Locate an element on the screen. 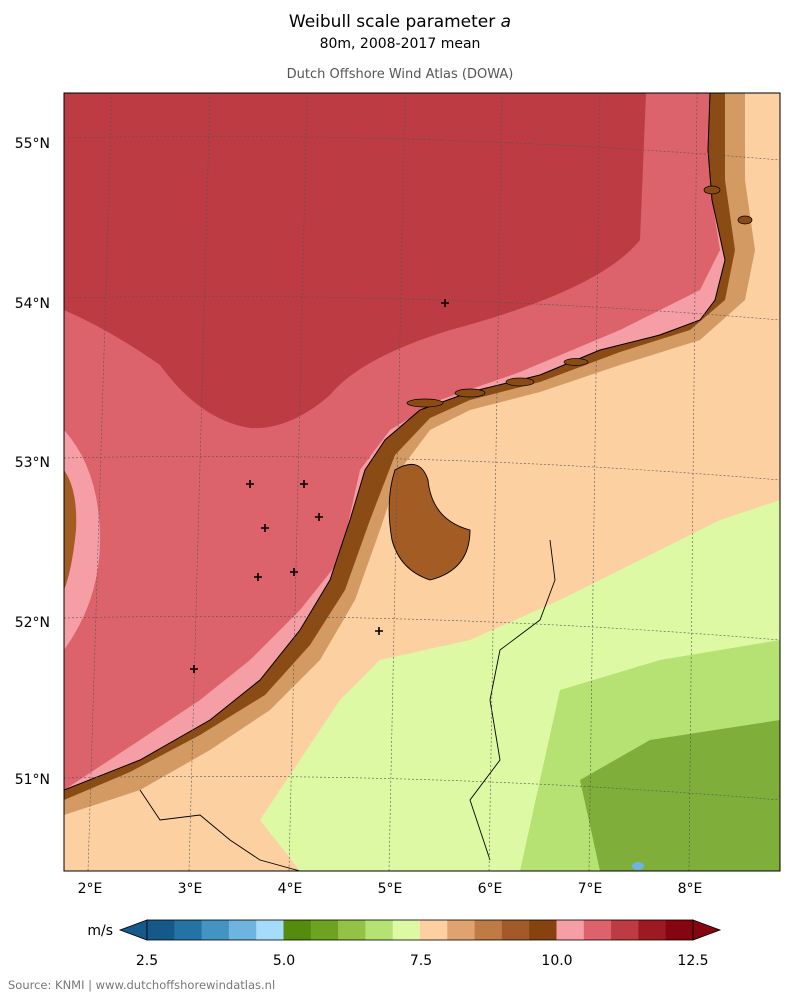  atlas-name: Dutch Offshore Wind Atlas (DOWA) is located at coordinates (400, 74).